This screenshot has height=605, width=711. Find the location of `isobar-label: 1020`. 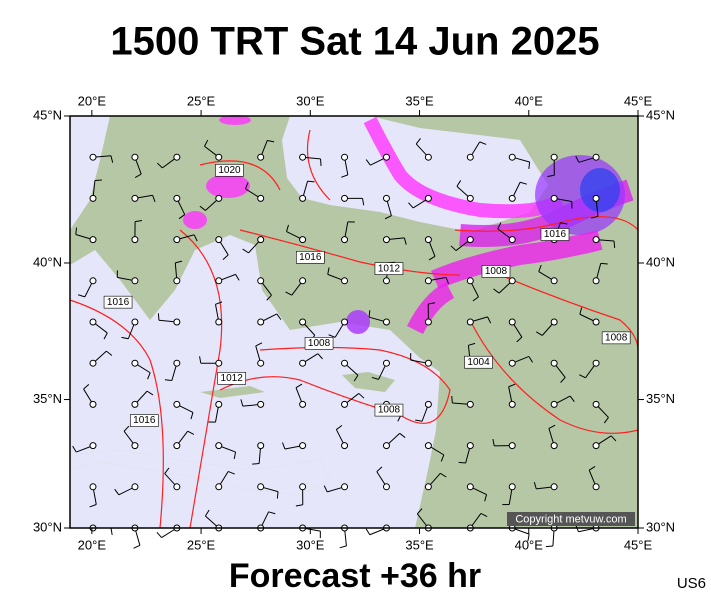

isobar-label: 1020 is located at coordinates (229, 170).